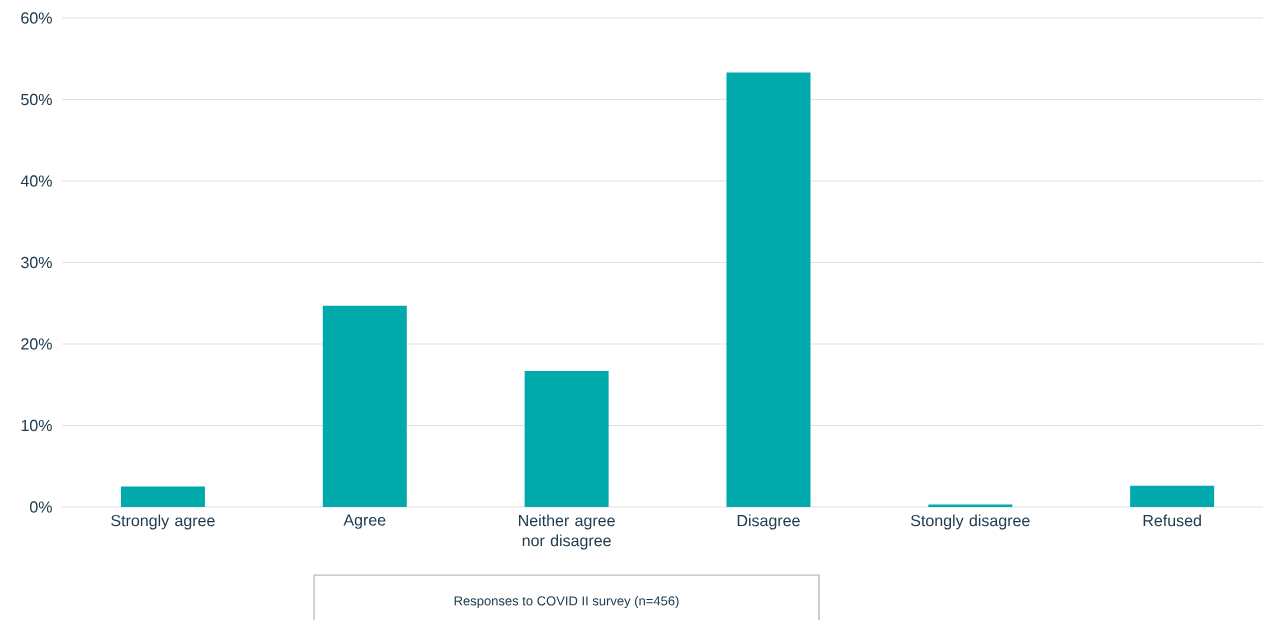 This screenshot has width=1263, height=620. Describe the element at coordinates (36, 18) in the screenshot. I see `y-tick-label: 60%` at that location.